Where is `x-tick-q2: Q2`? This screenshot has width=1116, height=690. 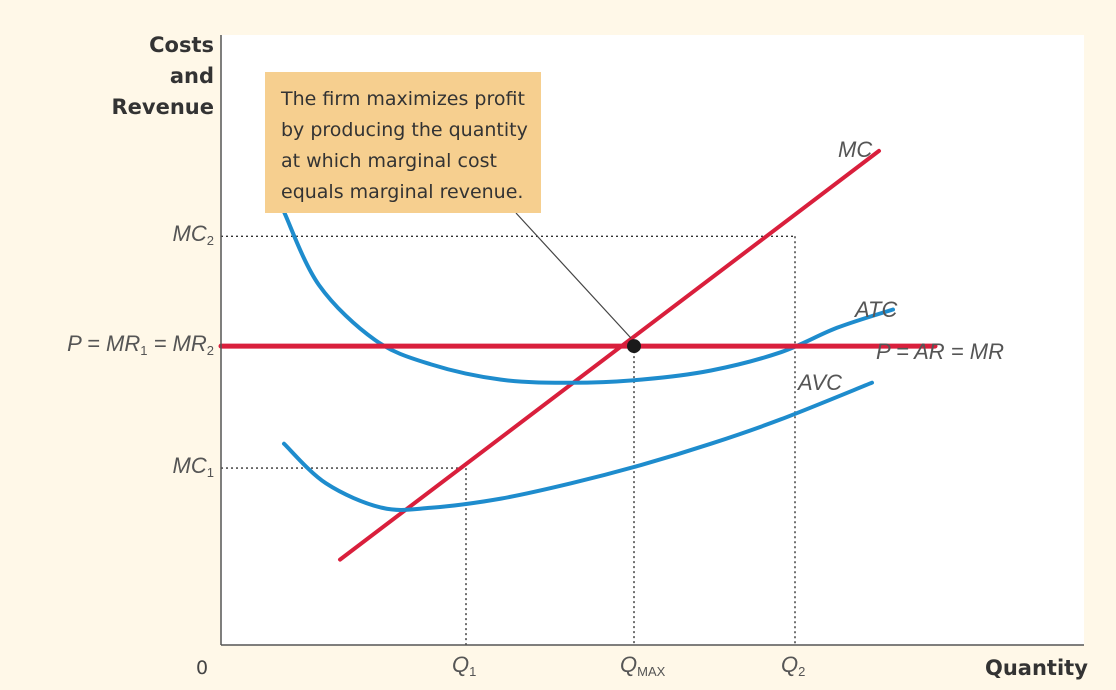
x-tick-q2: Q2 is located at coordinates (793, 665).